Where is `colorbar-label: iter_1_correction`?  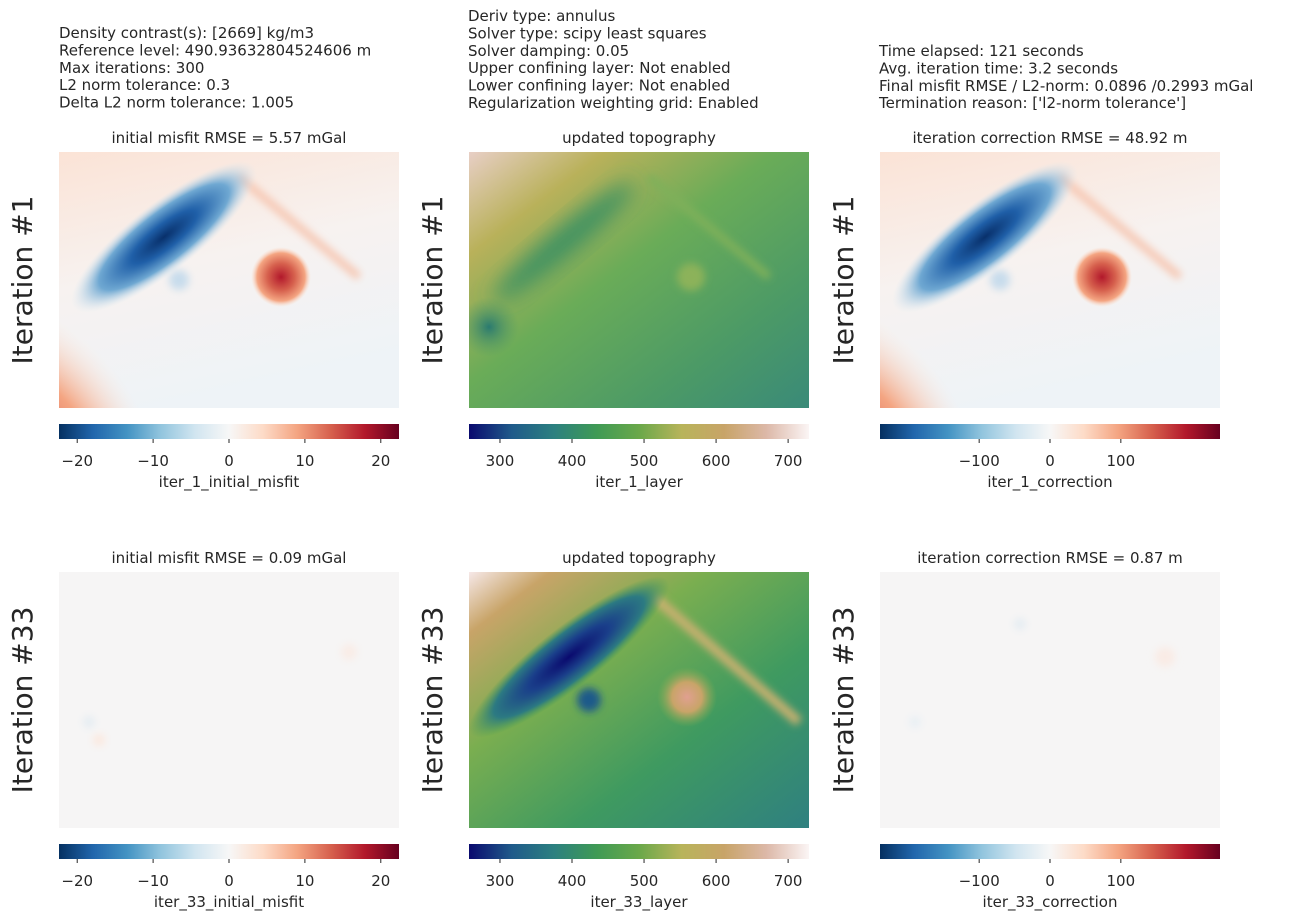 colorbar-label: iter_1_correction is located at coordinates (1049, 482).